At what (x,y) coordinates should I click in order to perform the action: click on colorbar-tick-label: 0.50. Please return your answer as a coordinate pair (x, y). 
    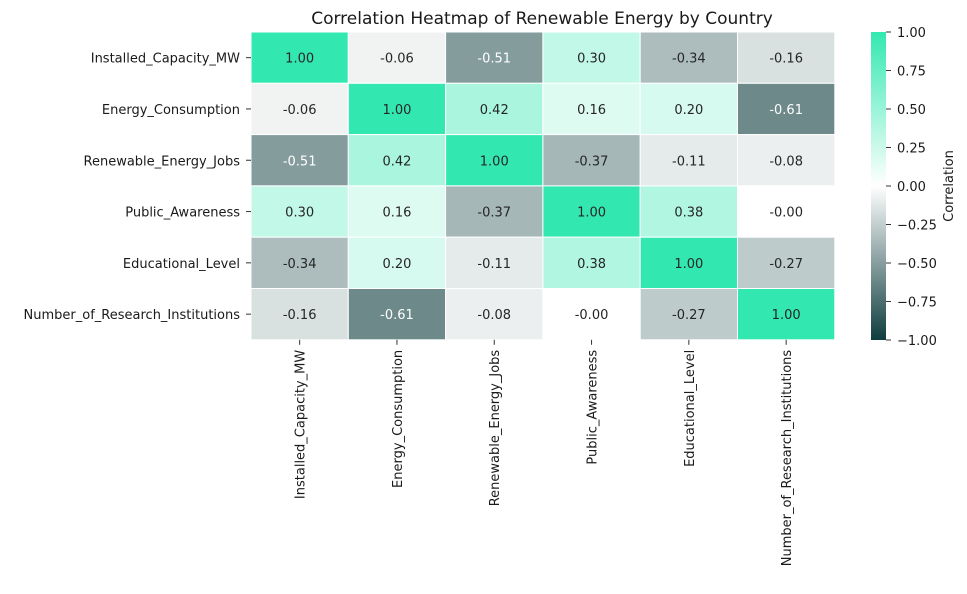
    Looking at the image, I should click on (911, 110).